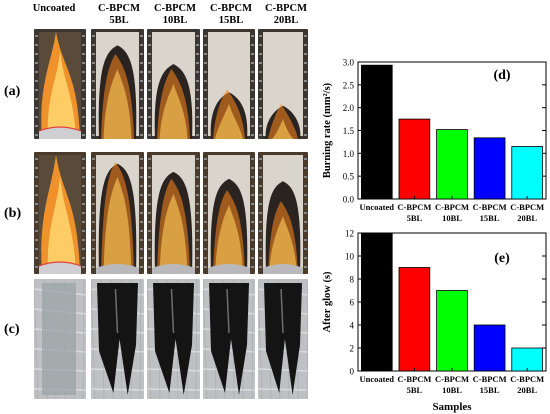 This screenshot has width=550, height=414. Describe the element at coordinates (502, 258) in the screenshot. I see `panel-label: (e)` at that location.